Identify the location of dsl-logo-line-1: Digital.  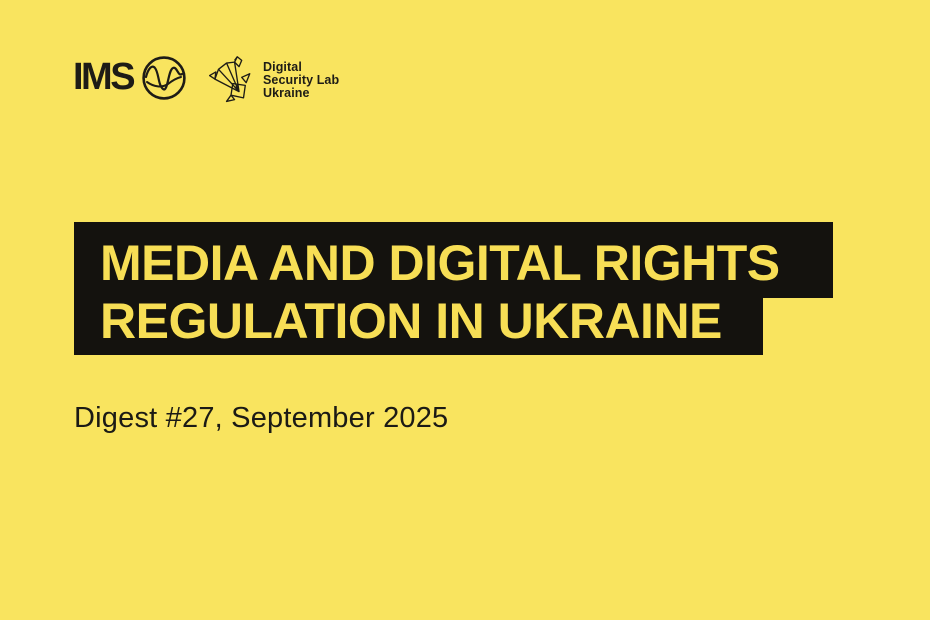
(282, 67).